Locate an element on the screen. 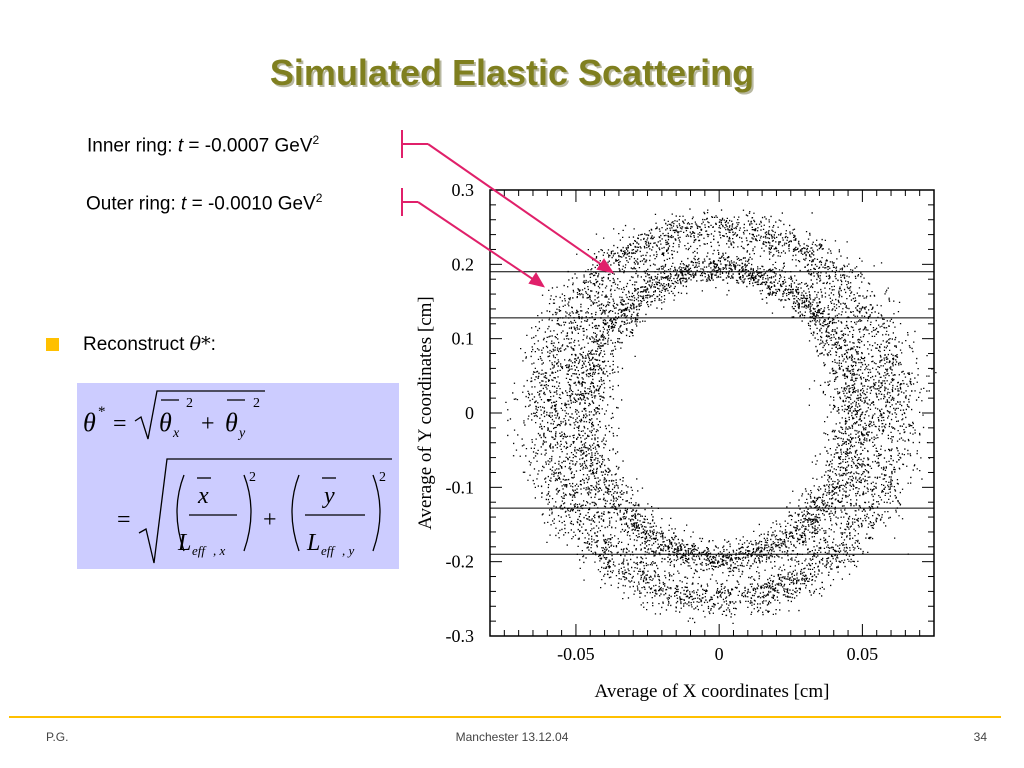 This screenshot has width=1024, height=768. svg-text: , x is located at coordinates (219, 550).